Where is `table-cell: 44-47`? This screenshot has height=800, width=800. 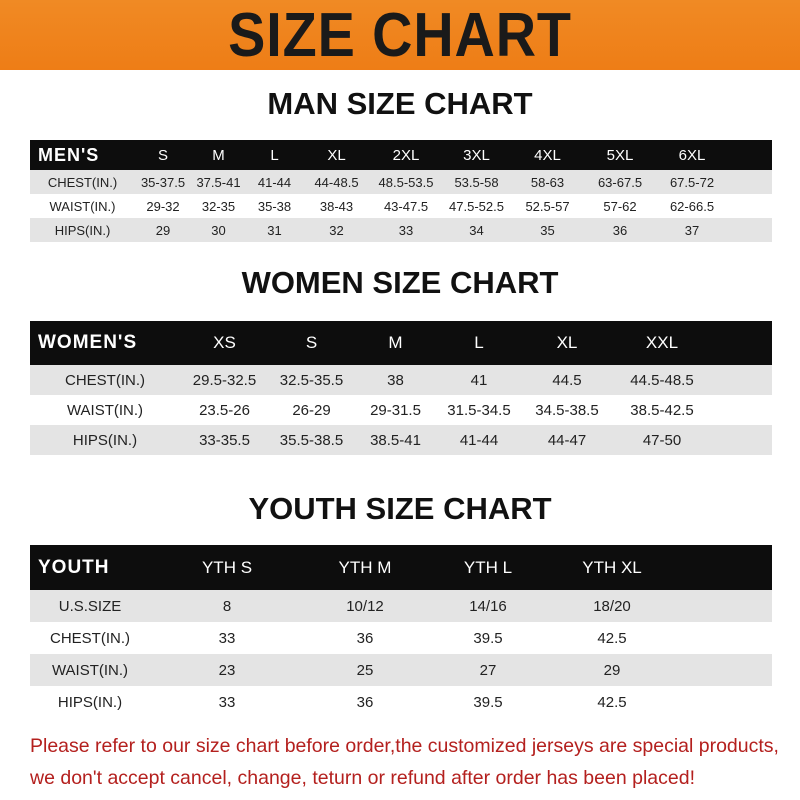 table-cell: 44-47 is located at coordinates (567, 440).